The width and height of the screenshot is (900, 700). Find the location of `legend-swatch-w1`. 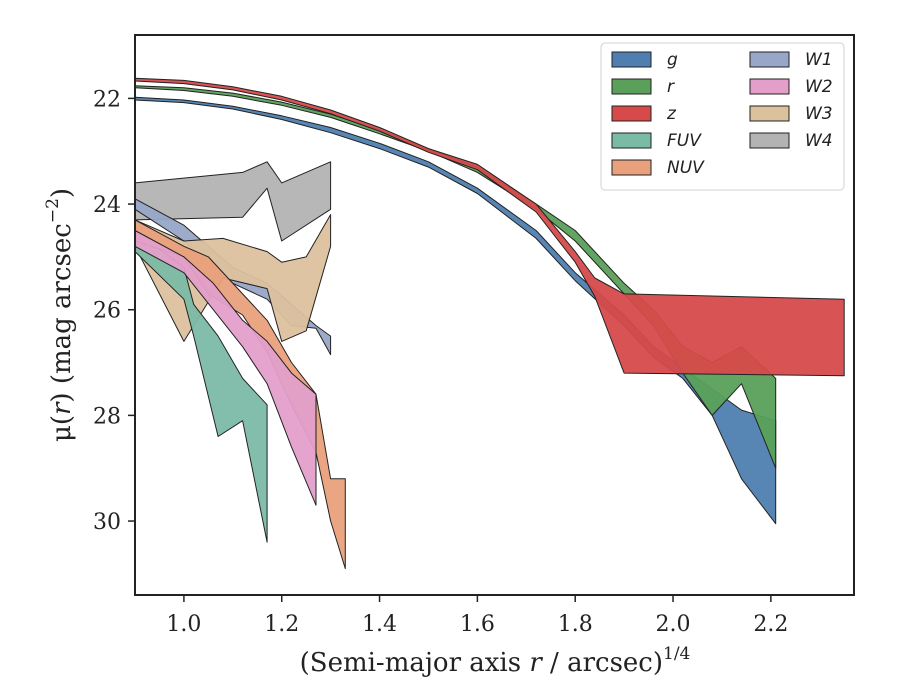

legend-swatch-w1 is located at coordinates (769, 59).